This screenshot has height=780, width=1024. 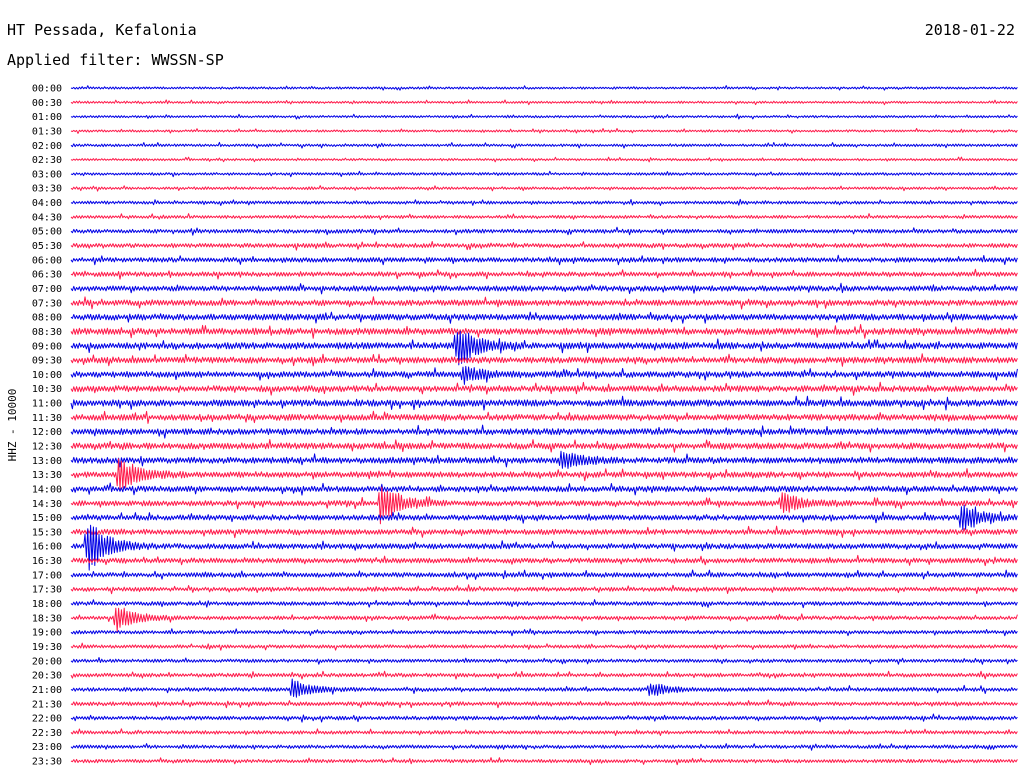 I want to click on row-label-0600: 06:00, so click(x=47, y=260).